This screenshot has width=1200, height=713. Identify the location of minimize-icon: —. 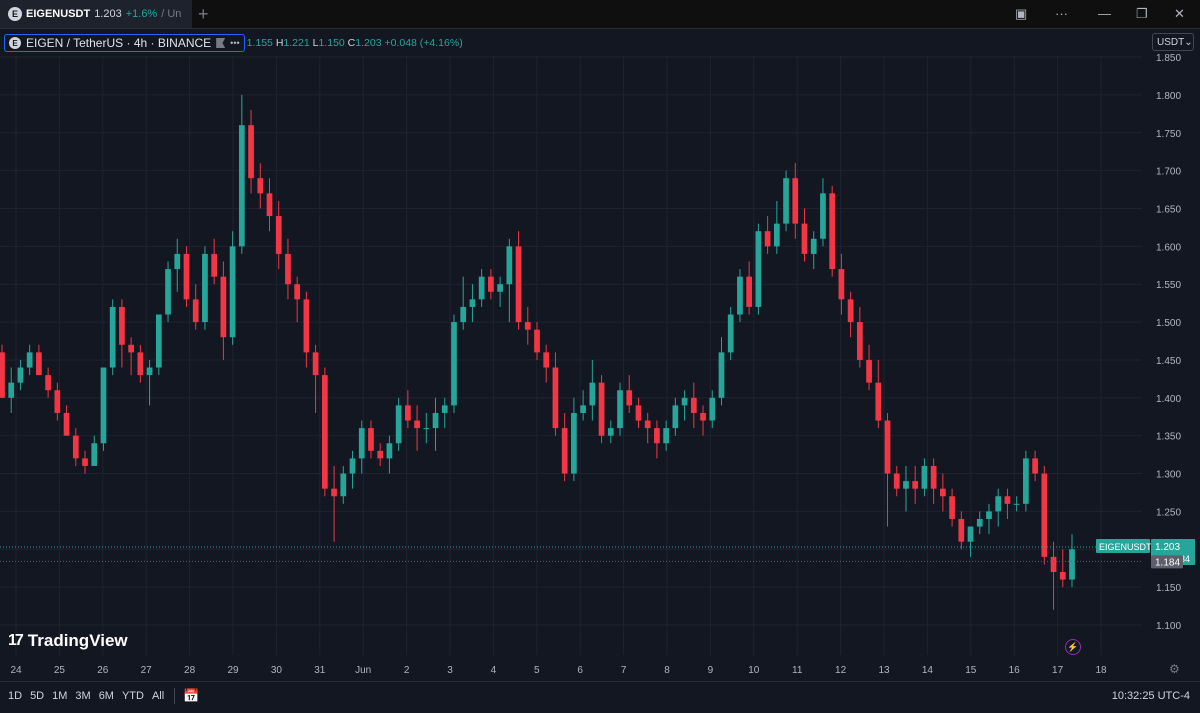
(1104, 13).